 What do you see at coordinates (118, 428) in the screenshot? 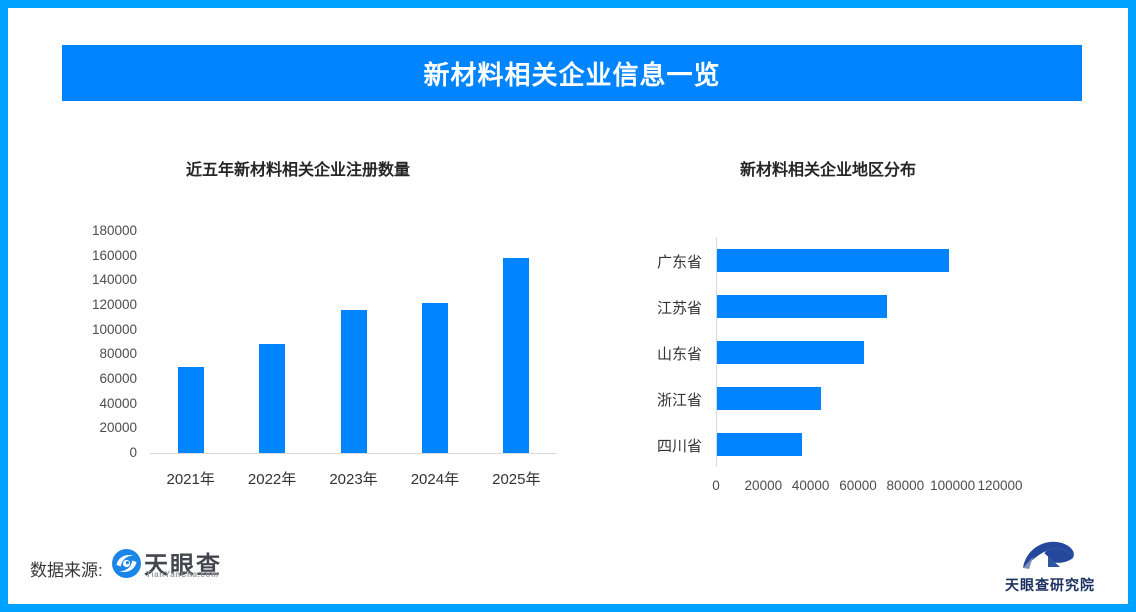
I see `y-axis-tick-label: 20000` at bounding box center [118, 428].